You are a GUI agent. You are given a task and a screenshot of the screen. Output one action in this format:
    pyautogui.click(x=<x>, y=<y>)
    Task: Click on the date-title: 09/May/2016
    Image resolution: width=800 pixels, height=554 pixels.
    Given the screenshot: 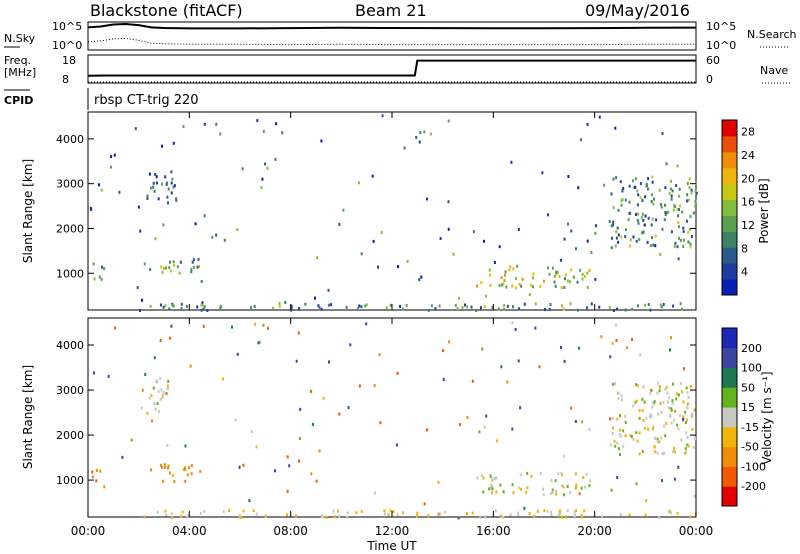 What is the action you would take?
    pyautogui.click(x=637, y=10)
    